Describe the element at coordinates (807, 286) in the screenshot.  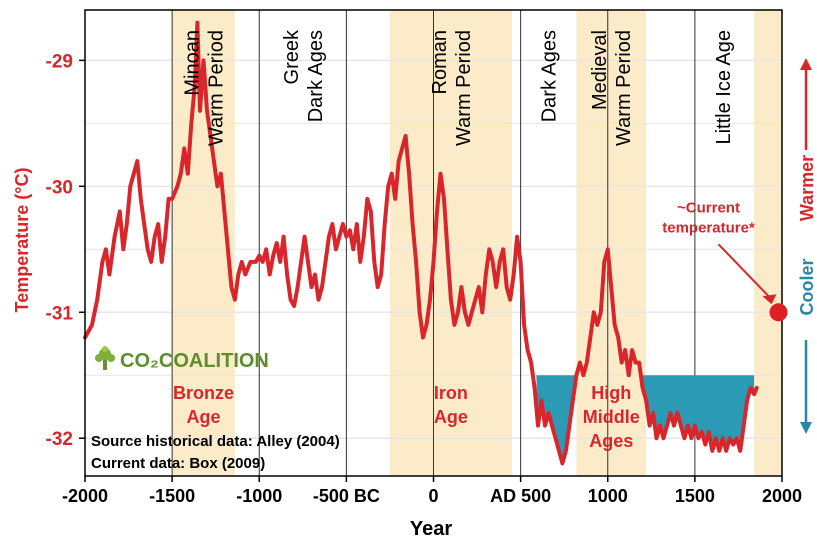
I see `cooler-label: Cooler` at that location.